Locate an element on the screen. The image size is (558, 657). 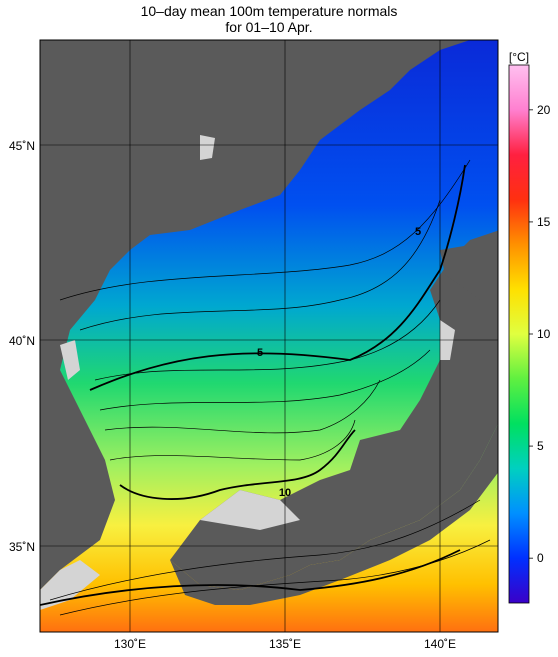
lon-tick-label: 135˚E is located at coordinates (285, 644).